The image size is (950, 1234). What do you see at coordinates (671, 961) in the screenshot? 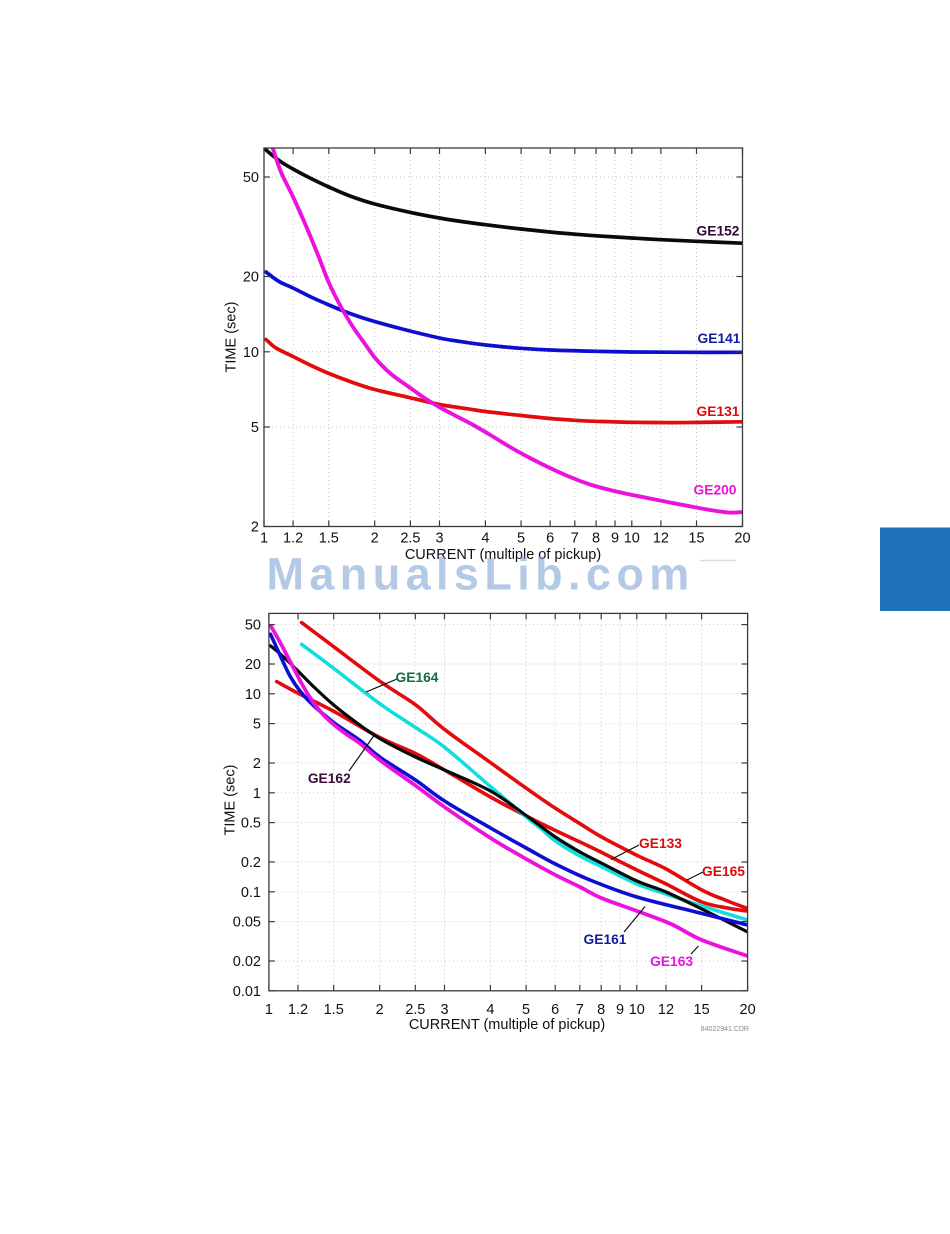
I see `svg-text: GE163` at bounding box center [671, 961].